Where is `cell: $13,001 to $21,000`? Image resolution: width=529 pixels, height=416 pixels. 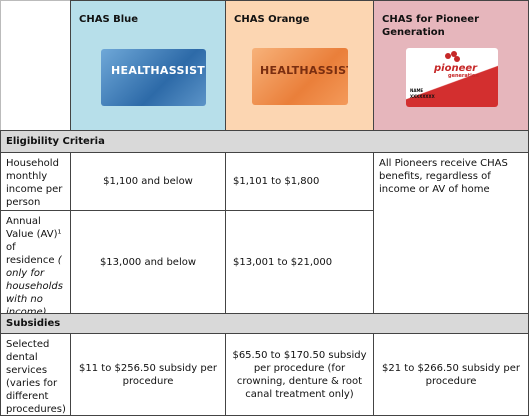
cell: $13,001 to $21,000 is located at coordinates (299, 262).